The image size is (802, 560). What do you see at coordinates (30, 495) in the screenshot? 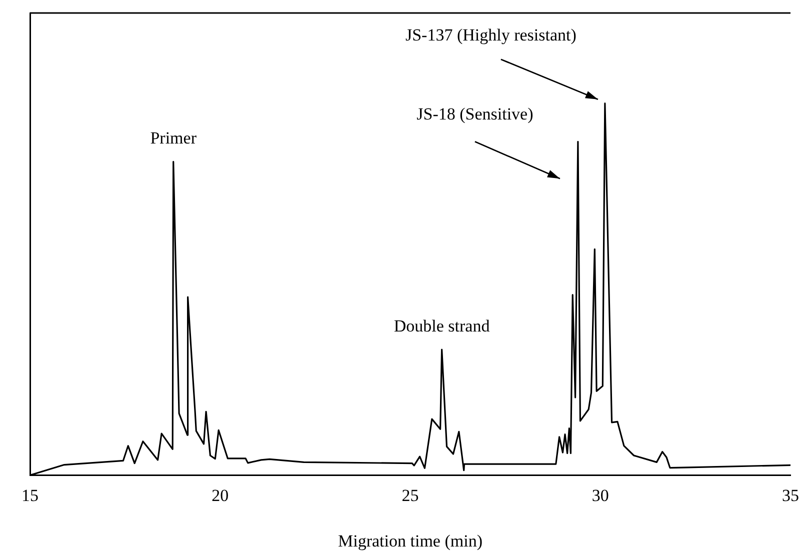
I see `x-tick-label: 15` at bounding box center [30, 495].